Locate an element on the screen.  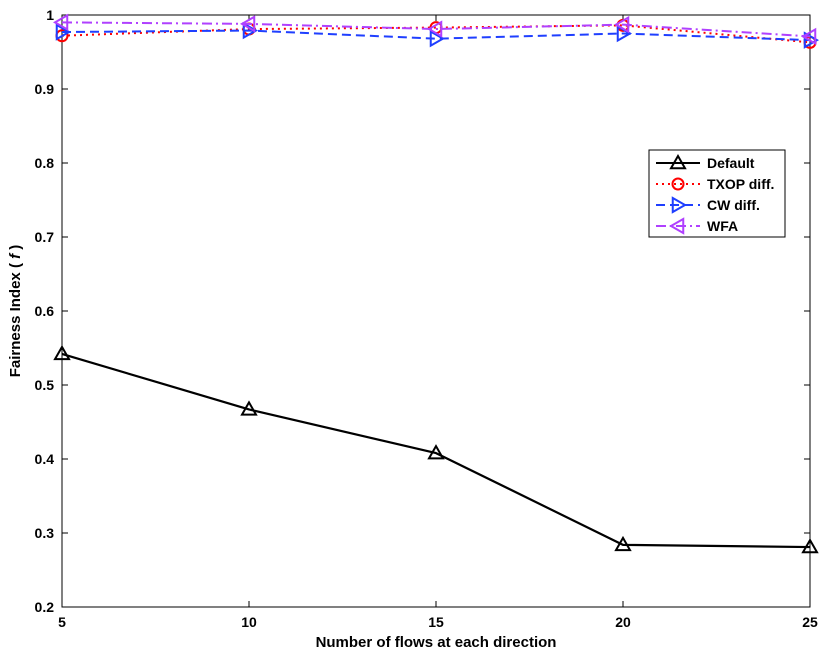
legend-label: Default is located at coordinates (731, 163).